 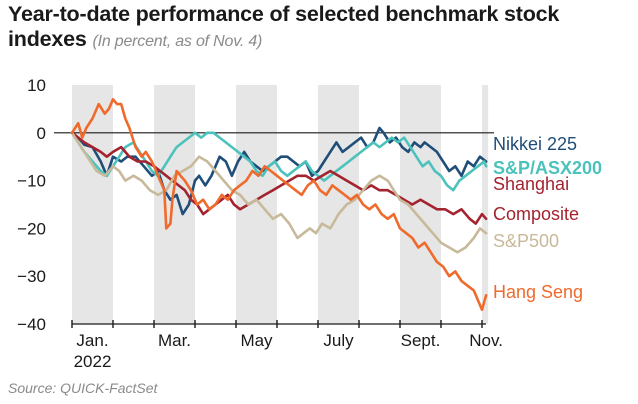 I want to click on x-tick-label: July, so click(x=338, y=340).